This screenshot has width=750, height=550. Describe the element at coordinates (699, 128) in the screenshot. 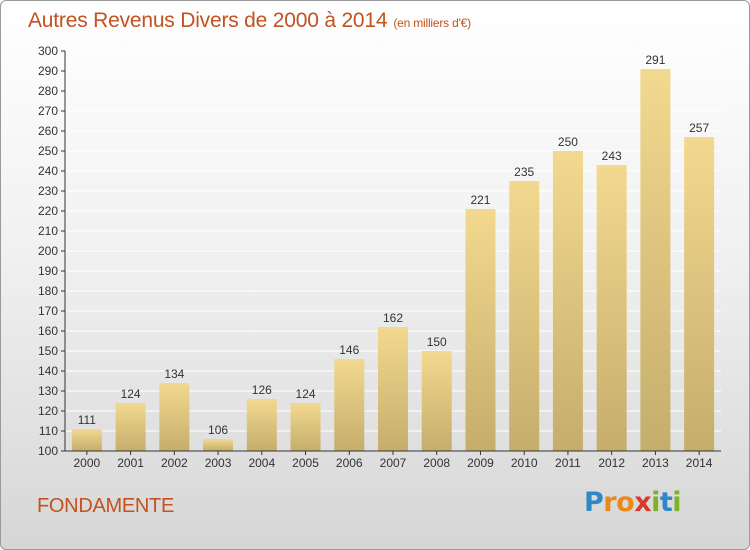

I see `bar-value-label: 257` at that location.